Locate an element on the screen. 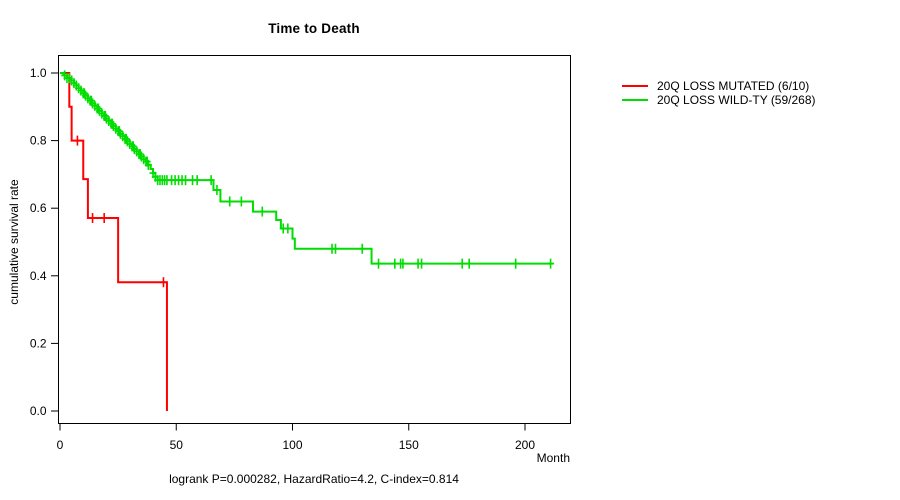 This screenshot has width=900, height=500. y-tick-label: 0.0 is located at coordinates (38, 411).